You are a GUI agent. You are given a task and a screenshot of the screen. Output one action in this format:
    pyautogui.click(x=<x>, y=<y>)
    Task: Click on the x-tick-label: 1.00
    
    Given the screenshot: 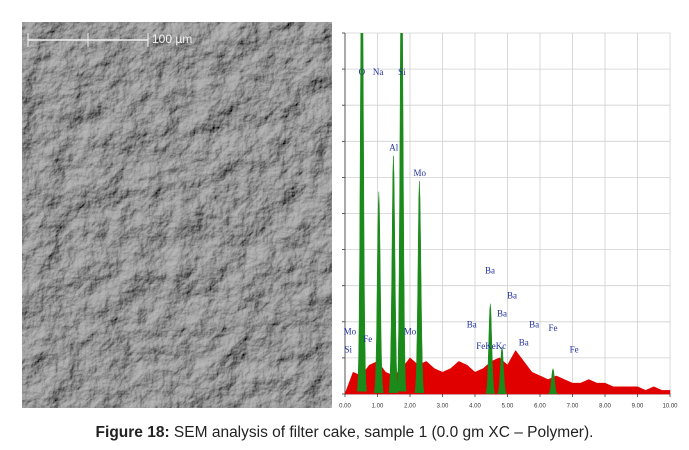 What is the action you would take?
    pyautogui.click(x=378, y=407)
    